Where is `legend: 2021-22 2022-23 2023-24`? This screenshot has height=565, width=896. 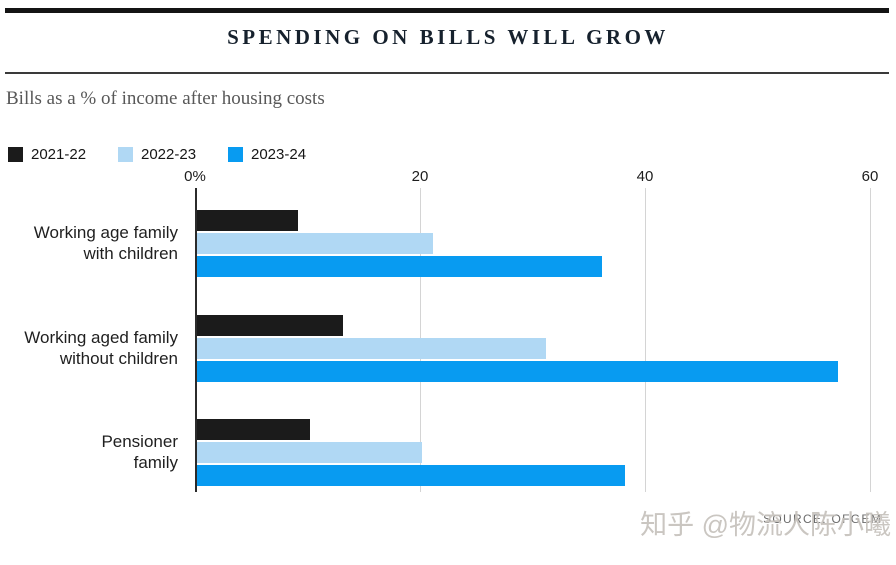
legend: 2021-22 2022-23 2023-24 is located at coordinates (173, 154).